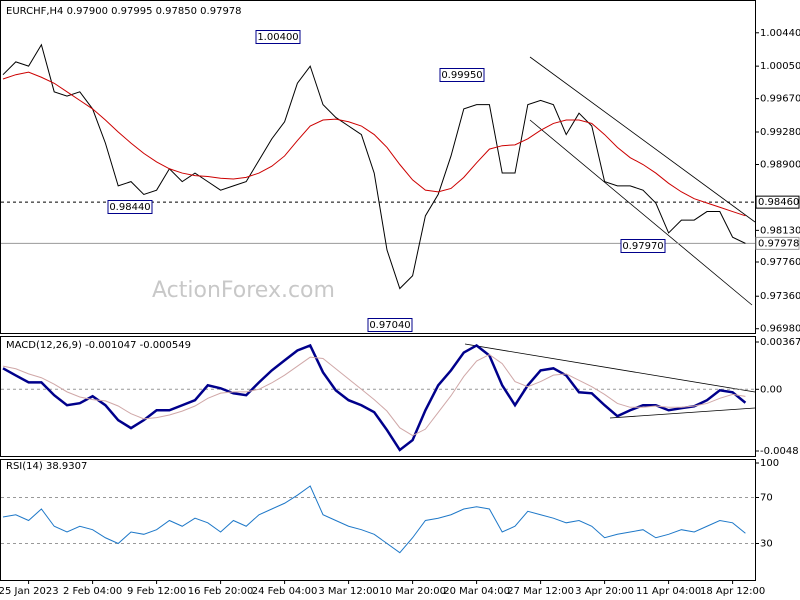 Image resolution: width=800 pixels, height=600 pixels. Describe the element at coordinates (285, 591) in the screenshot. I see `x-tick-label: 24 Feb 04:00` at that location.